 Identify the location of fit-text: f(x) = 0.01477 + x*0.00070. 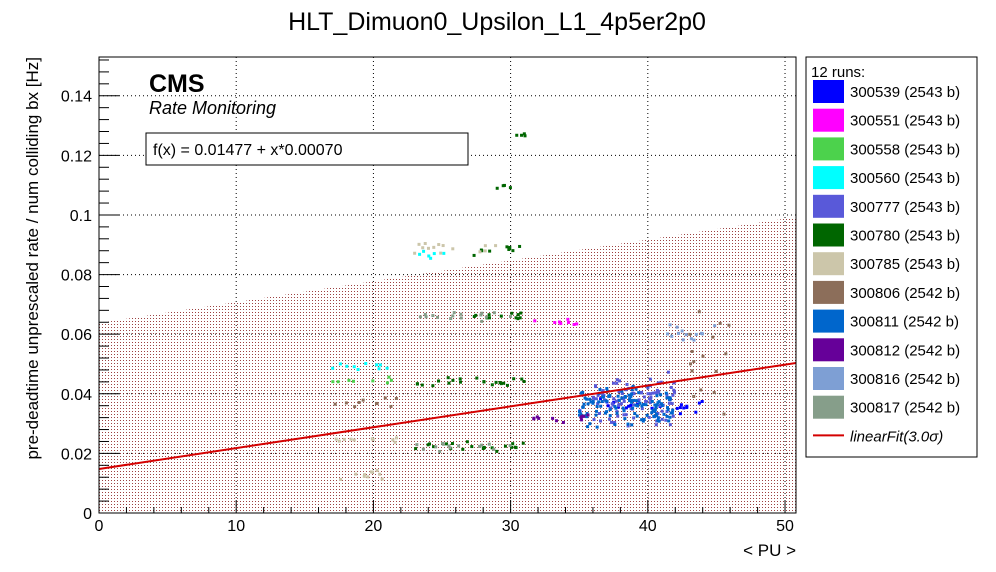
(248, 150).